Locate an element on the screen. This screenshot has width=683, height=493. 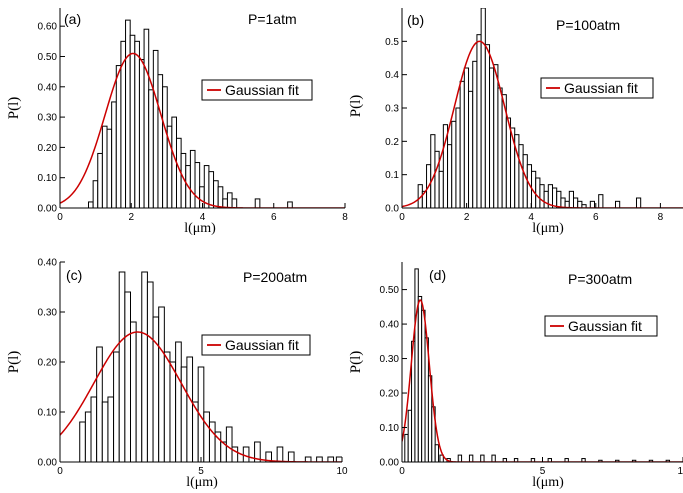
panel-label: (b) is located at coordinates (415, 20).